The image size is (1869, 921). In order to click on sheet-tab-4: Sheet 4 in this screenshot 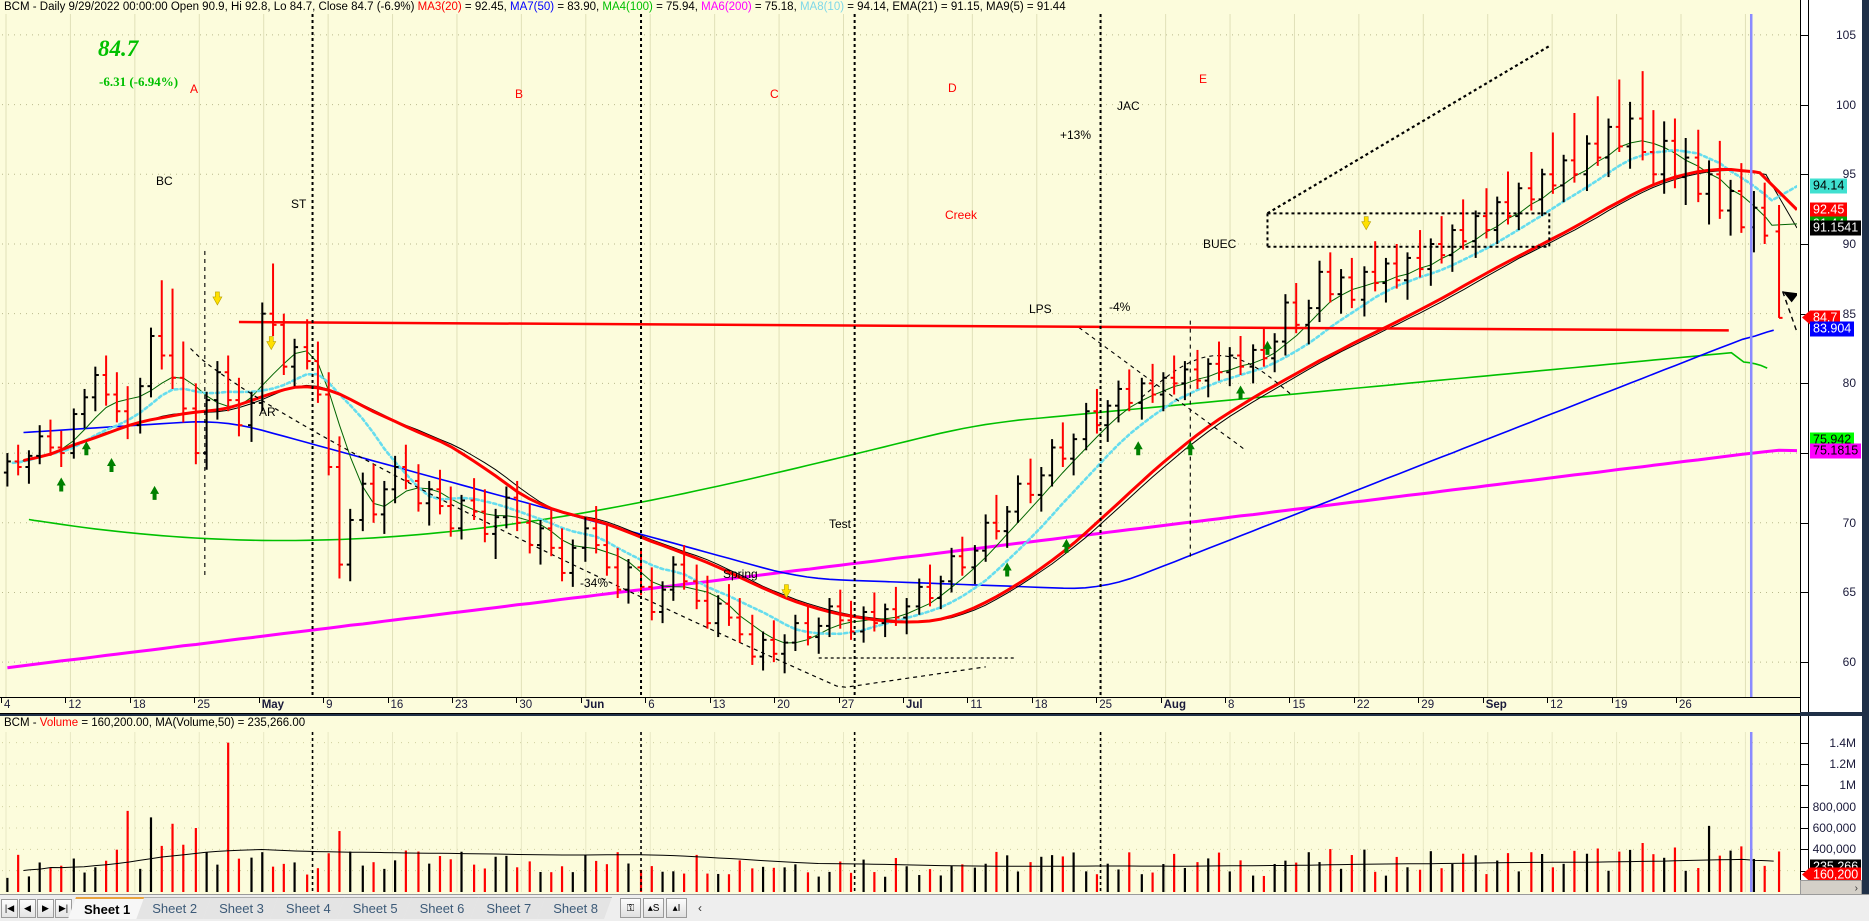, I will do `click(307, 908)`.